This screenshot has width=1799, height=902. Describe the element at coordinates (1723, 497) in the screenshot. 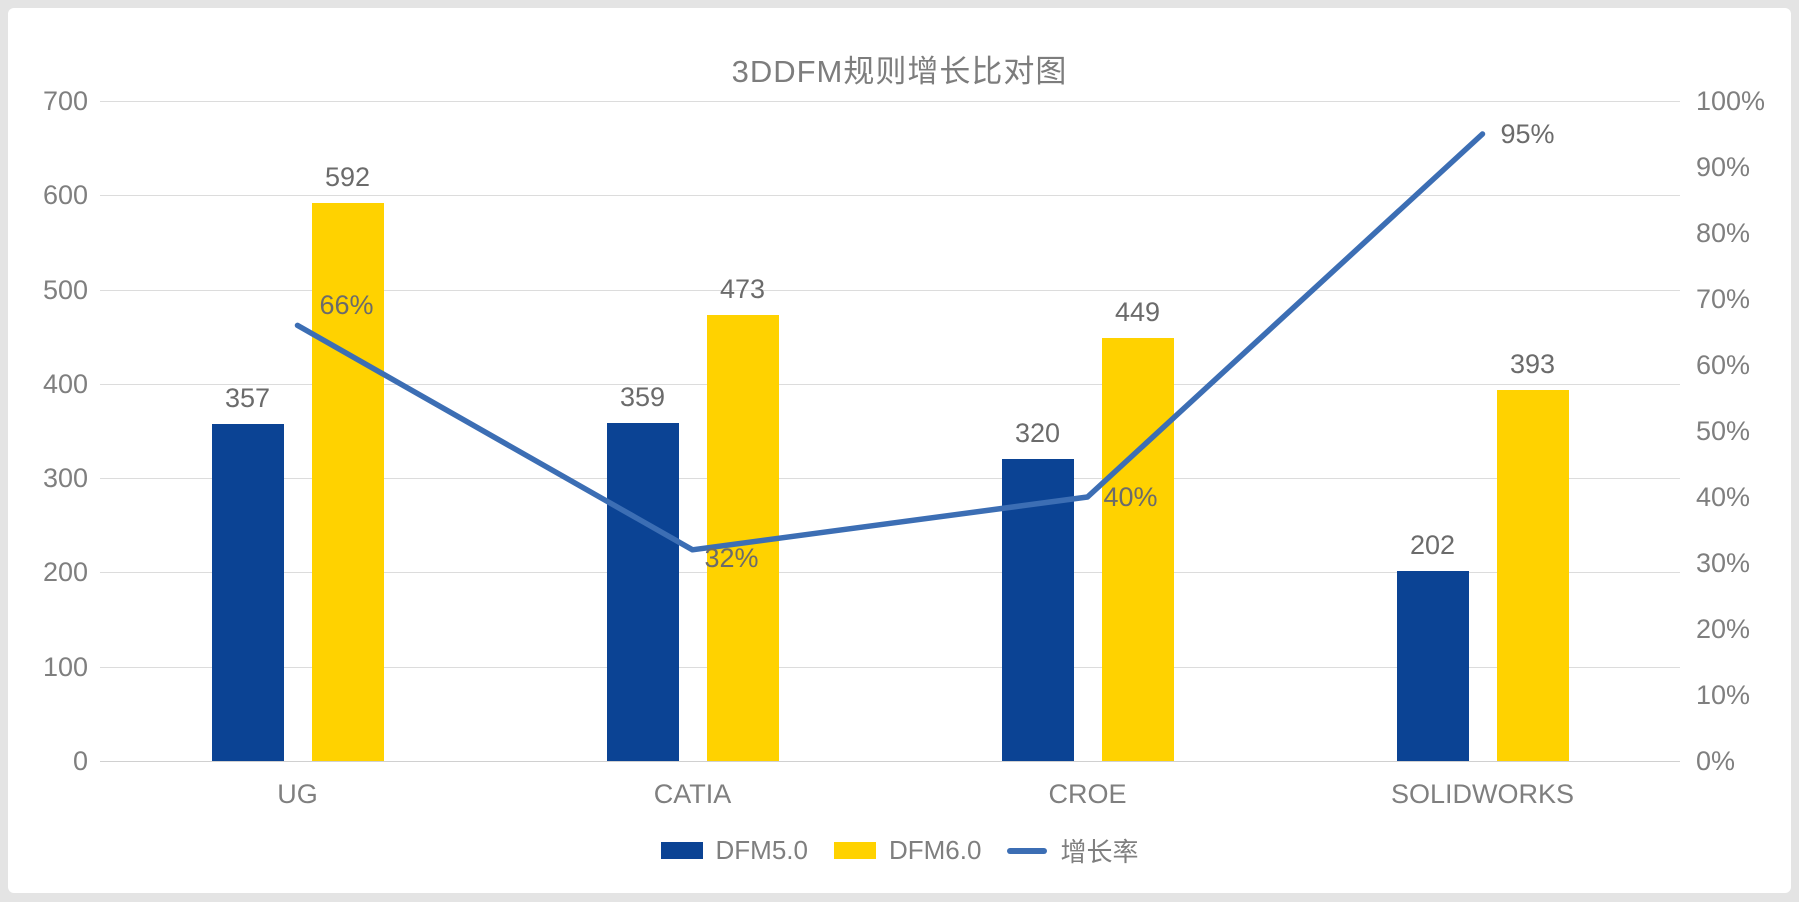

I see `y-axis-right-tick-40%: 40%` at that location.